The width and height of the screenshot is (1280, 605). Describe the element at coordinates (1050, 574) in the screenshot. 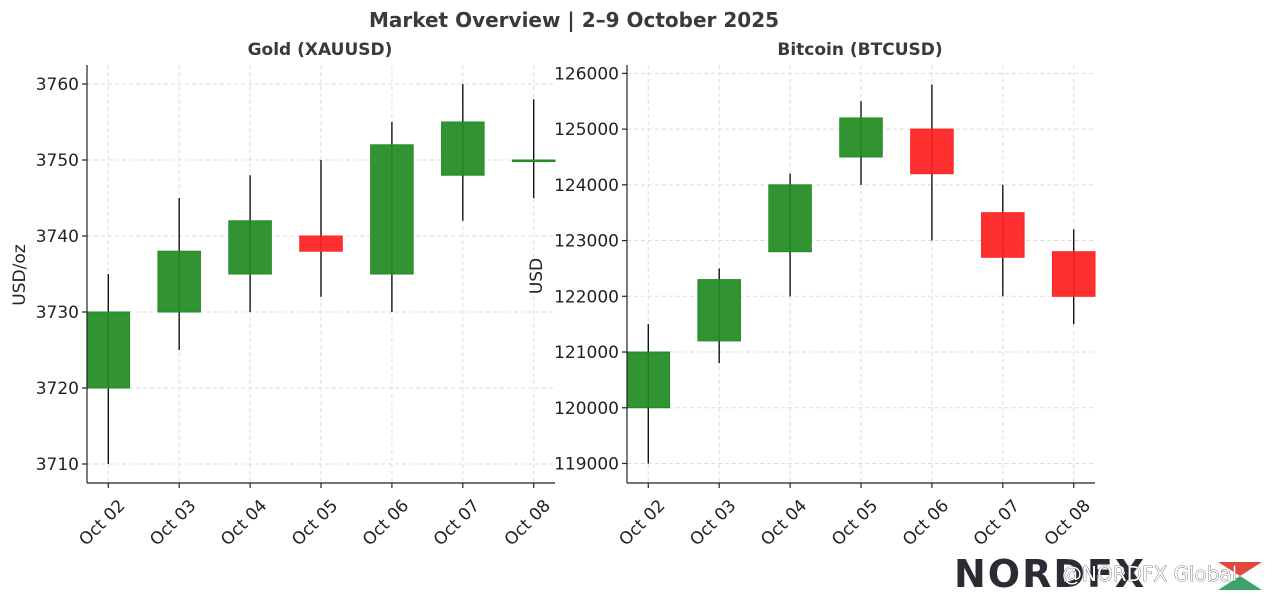

I see `nordfx-logo: NORDFX` at that location.